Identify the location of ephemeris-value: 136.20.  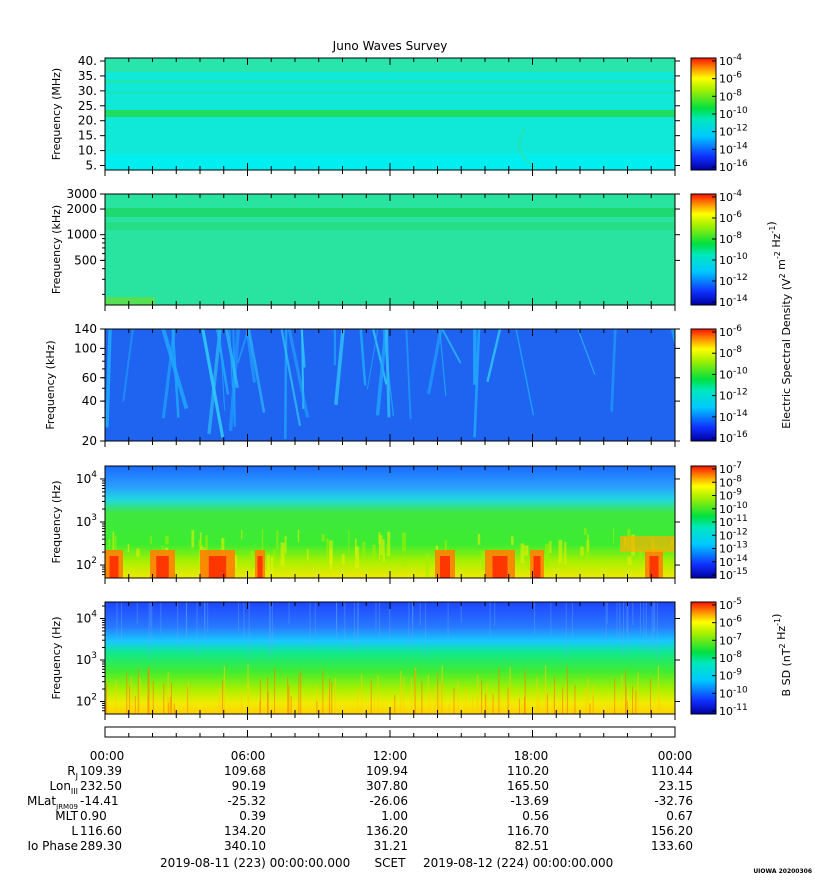
(387, 831).